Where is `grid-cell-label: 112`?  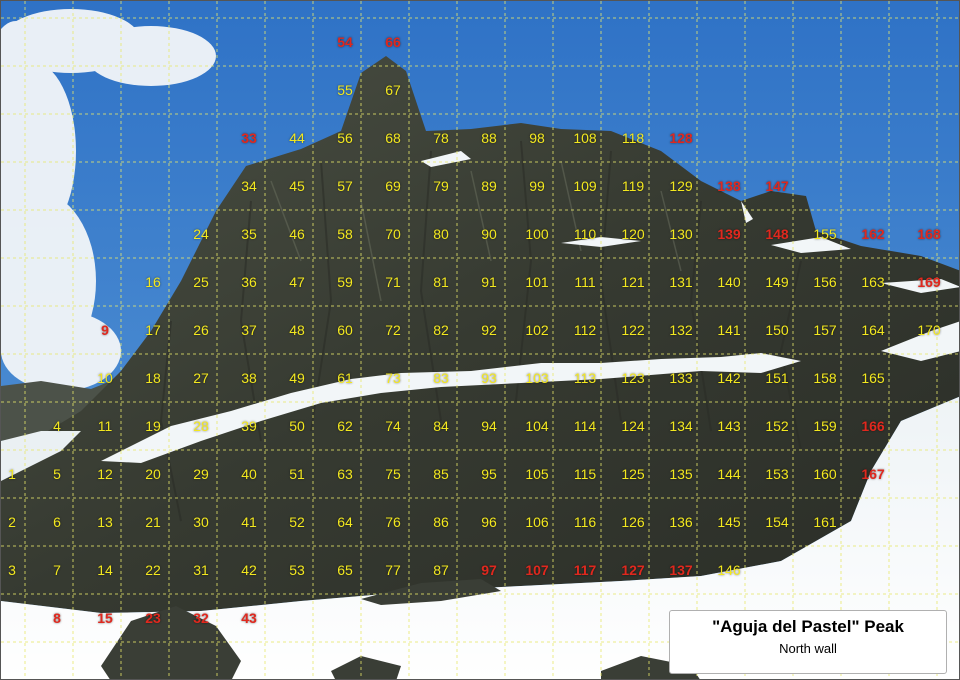 grid-cell-label: 112 is located at coordinates (585, 330).